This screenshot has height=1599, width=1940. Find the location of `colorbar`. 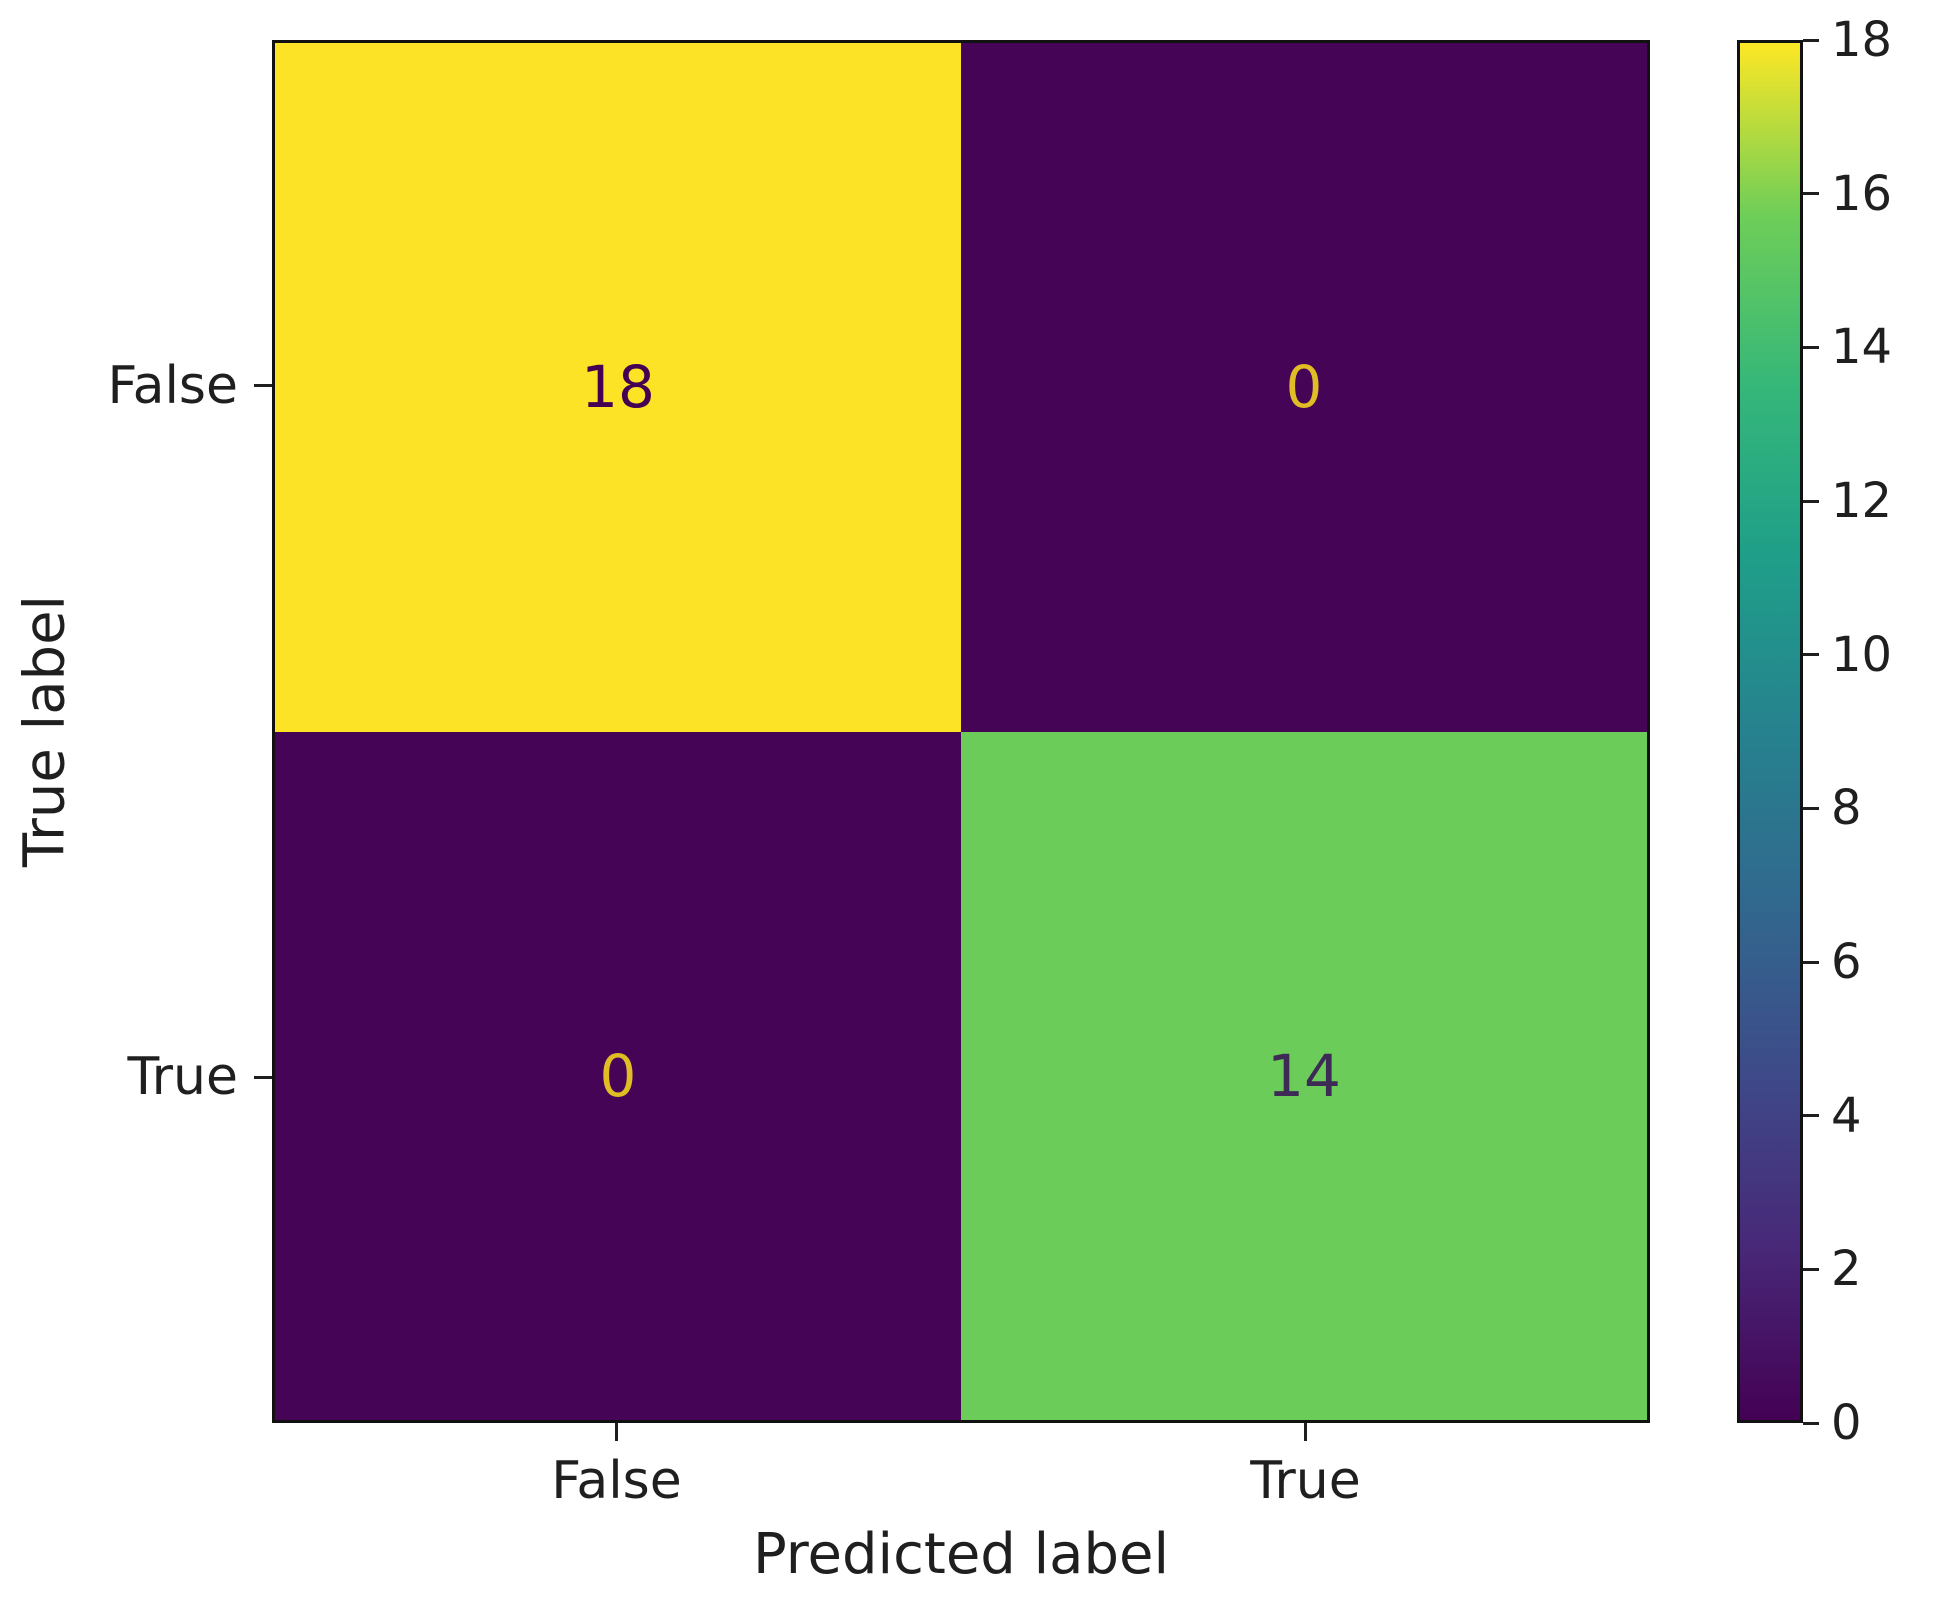

colorbar is located at coordinates (1770, 731).